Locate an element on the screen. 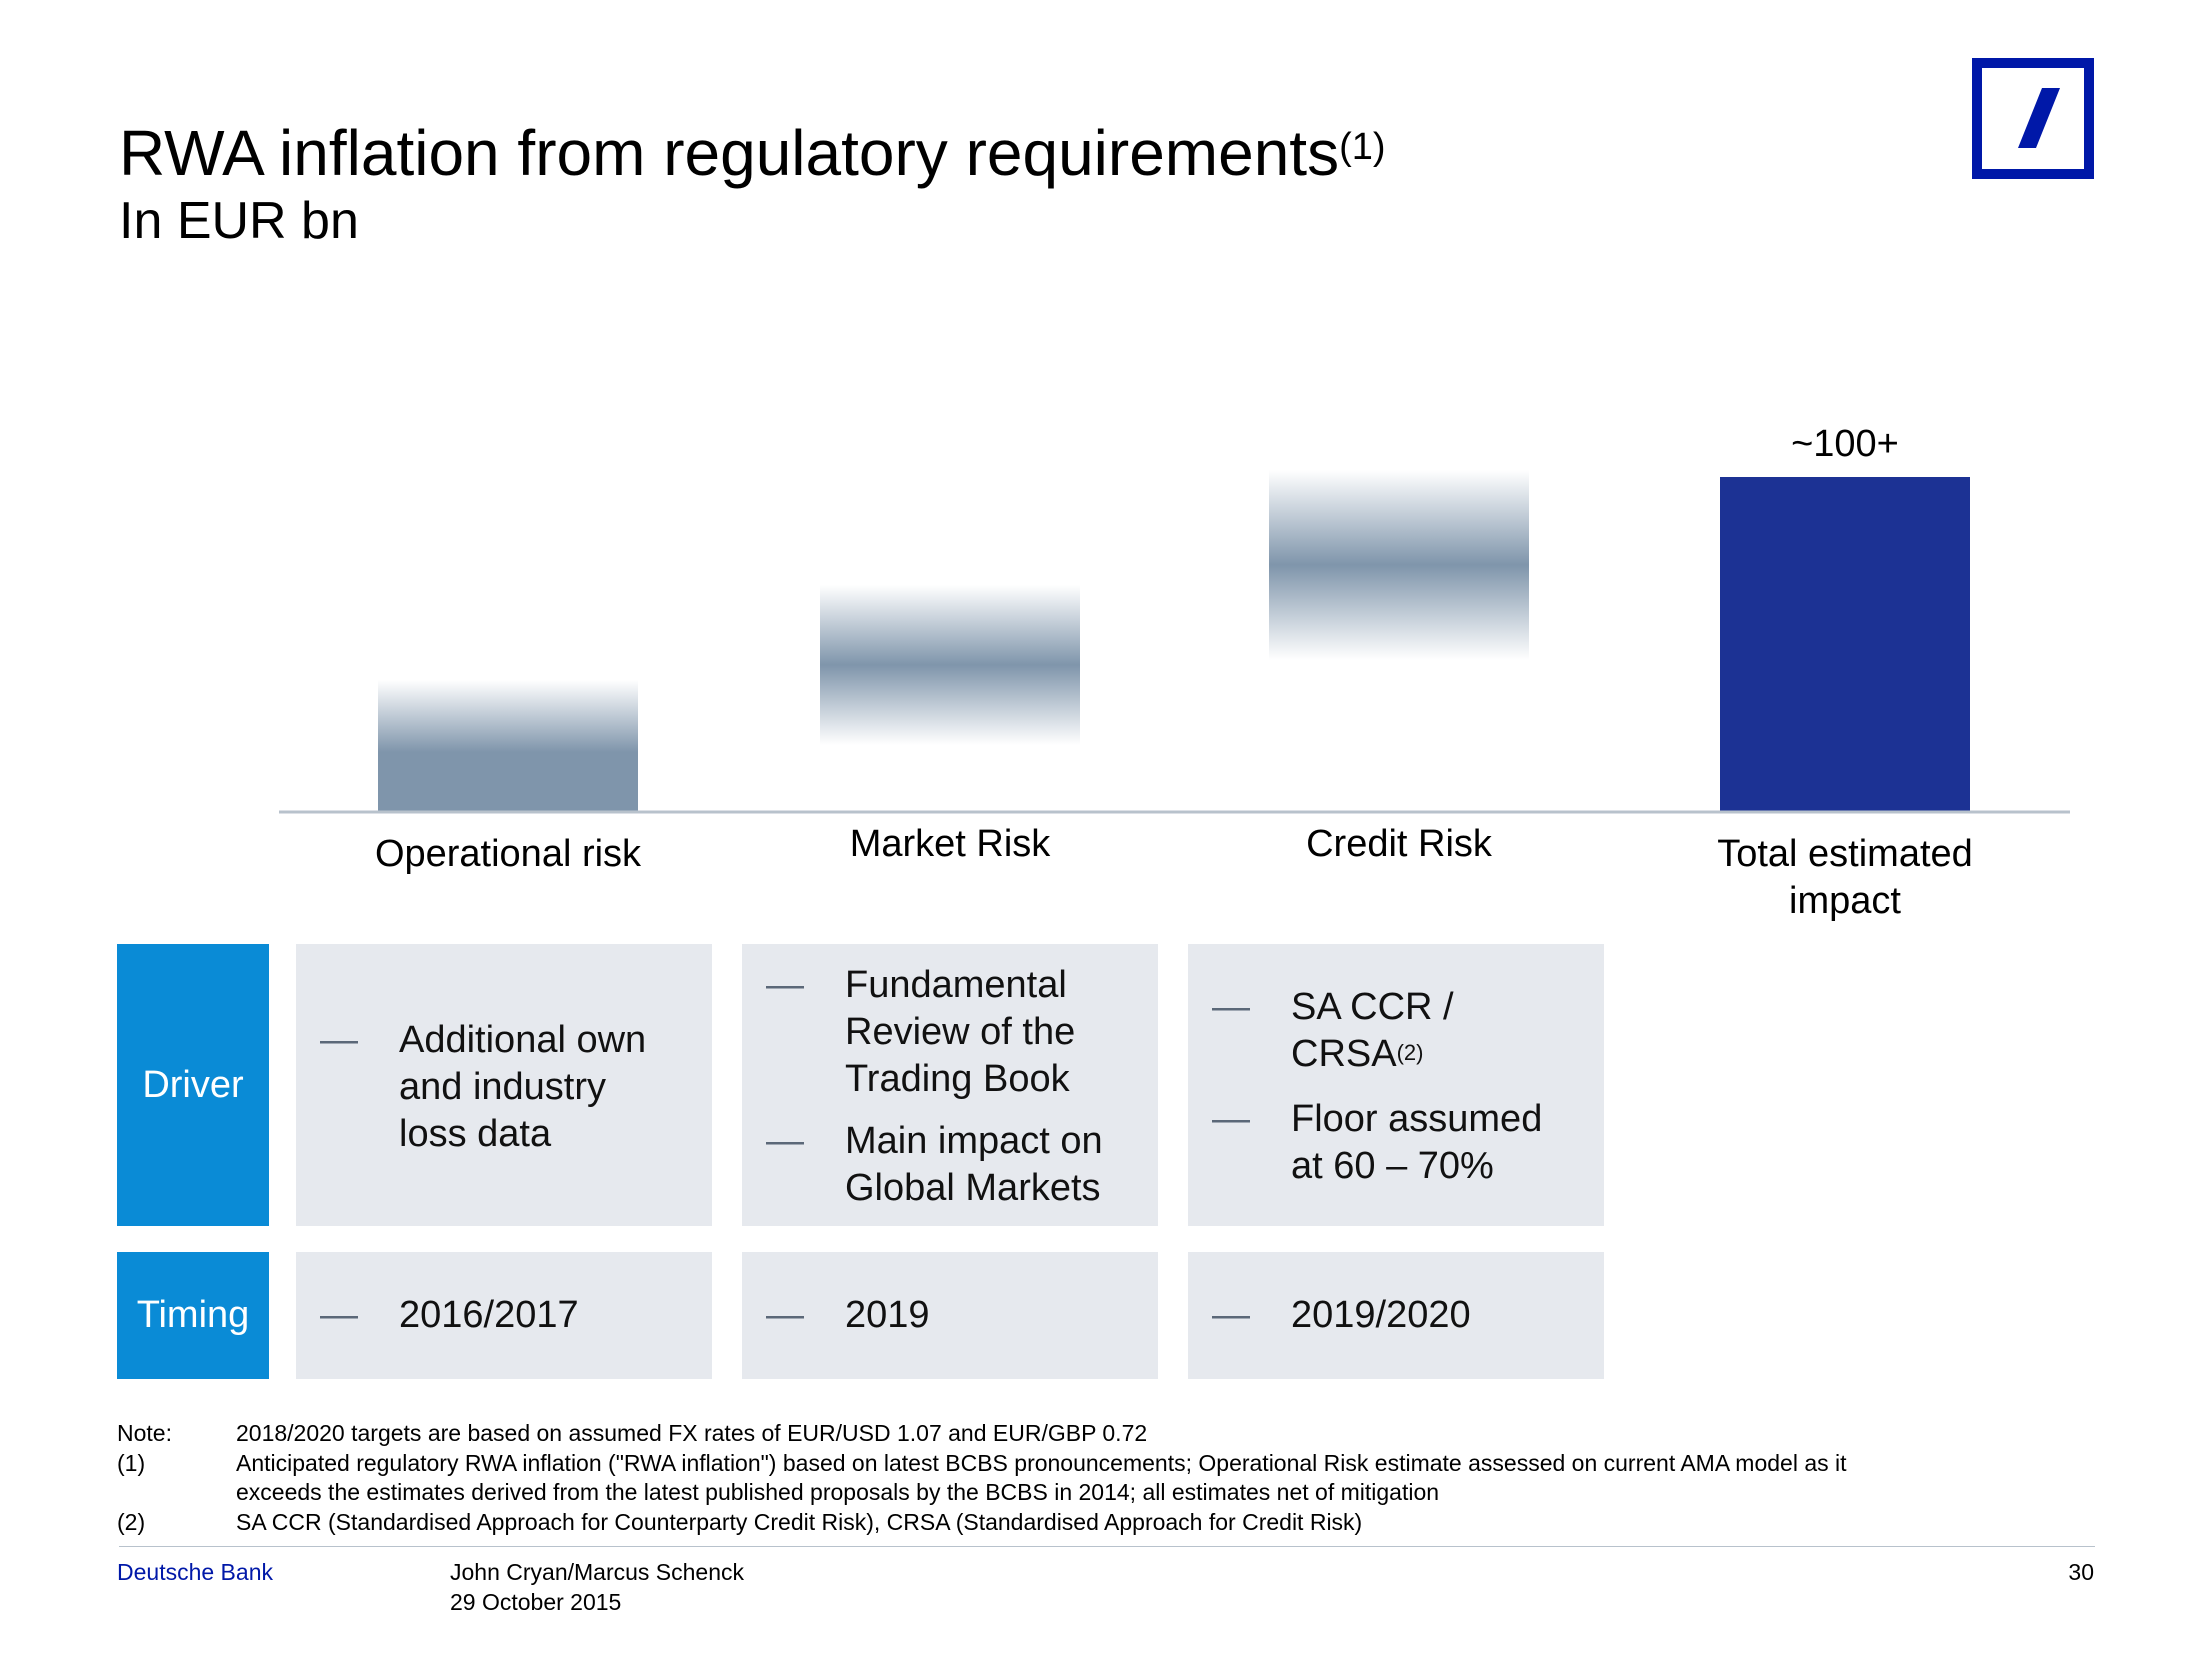 This screenshot has height=1659, width=2205. category-label-total-estimated-impact: Total estimated impact is located at coordinates (1845, 877).